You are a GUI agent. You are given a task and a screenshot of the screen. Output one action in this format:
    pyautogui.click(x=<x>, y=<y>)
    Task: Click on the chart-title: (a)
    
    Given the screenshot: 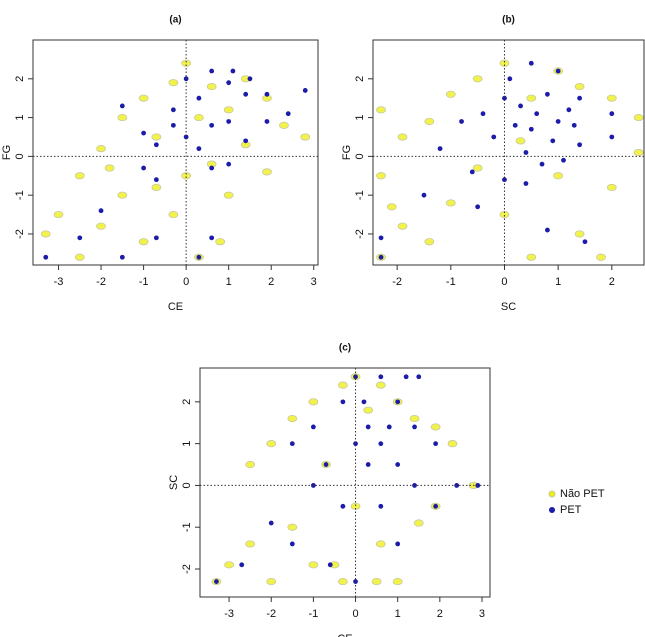 What is the action you would take?
    pyautogui.click(x=175, y=20)
    